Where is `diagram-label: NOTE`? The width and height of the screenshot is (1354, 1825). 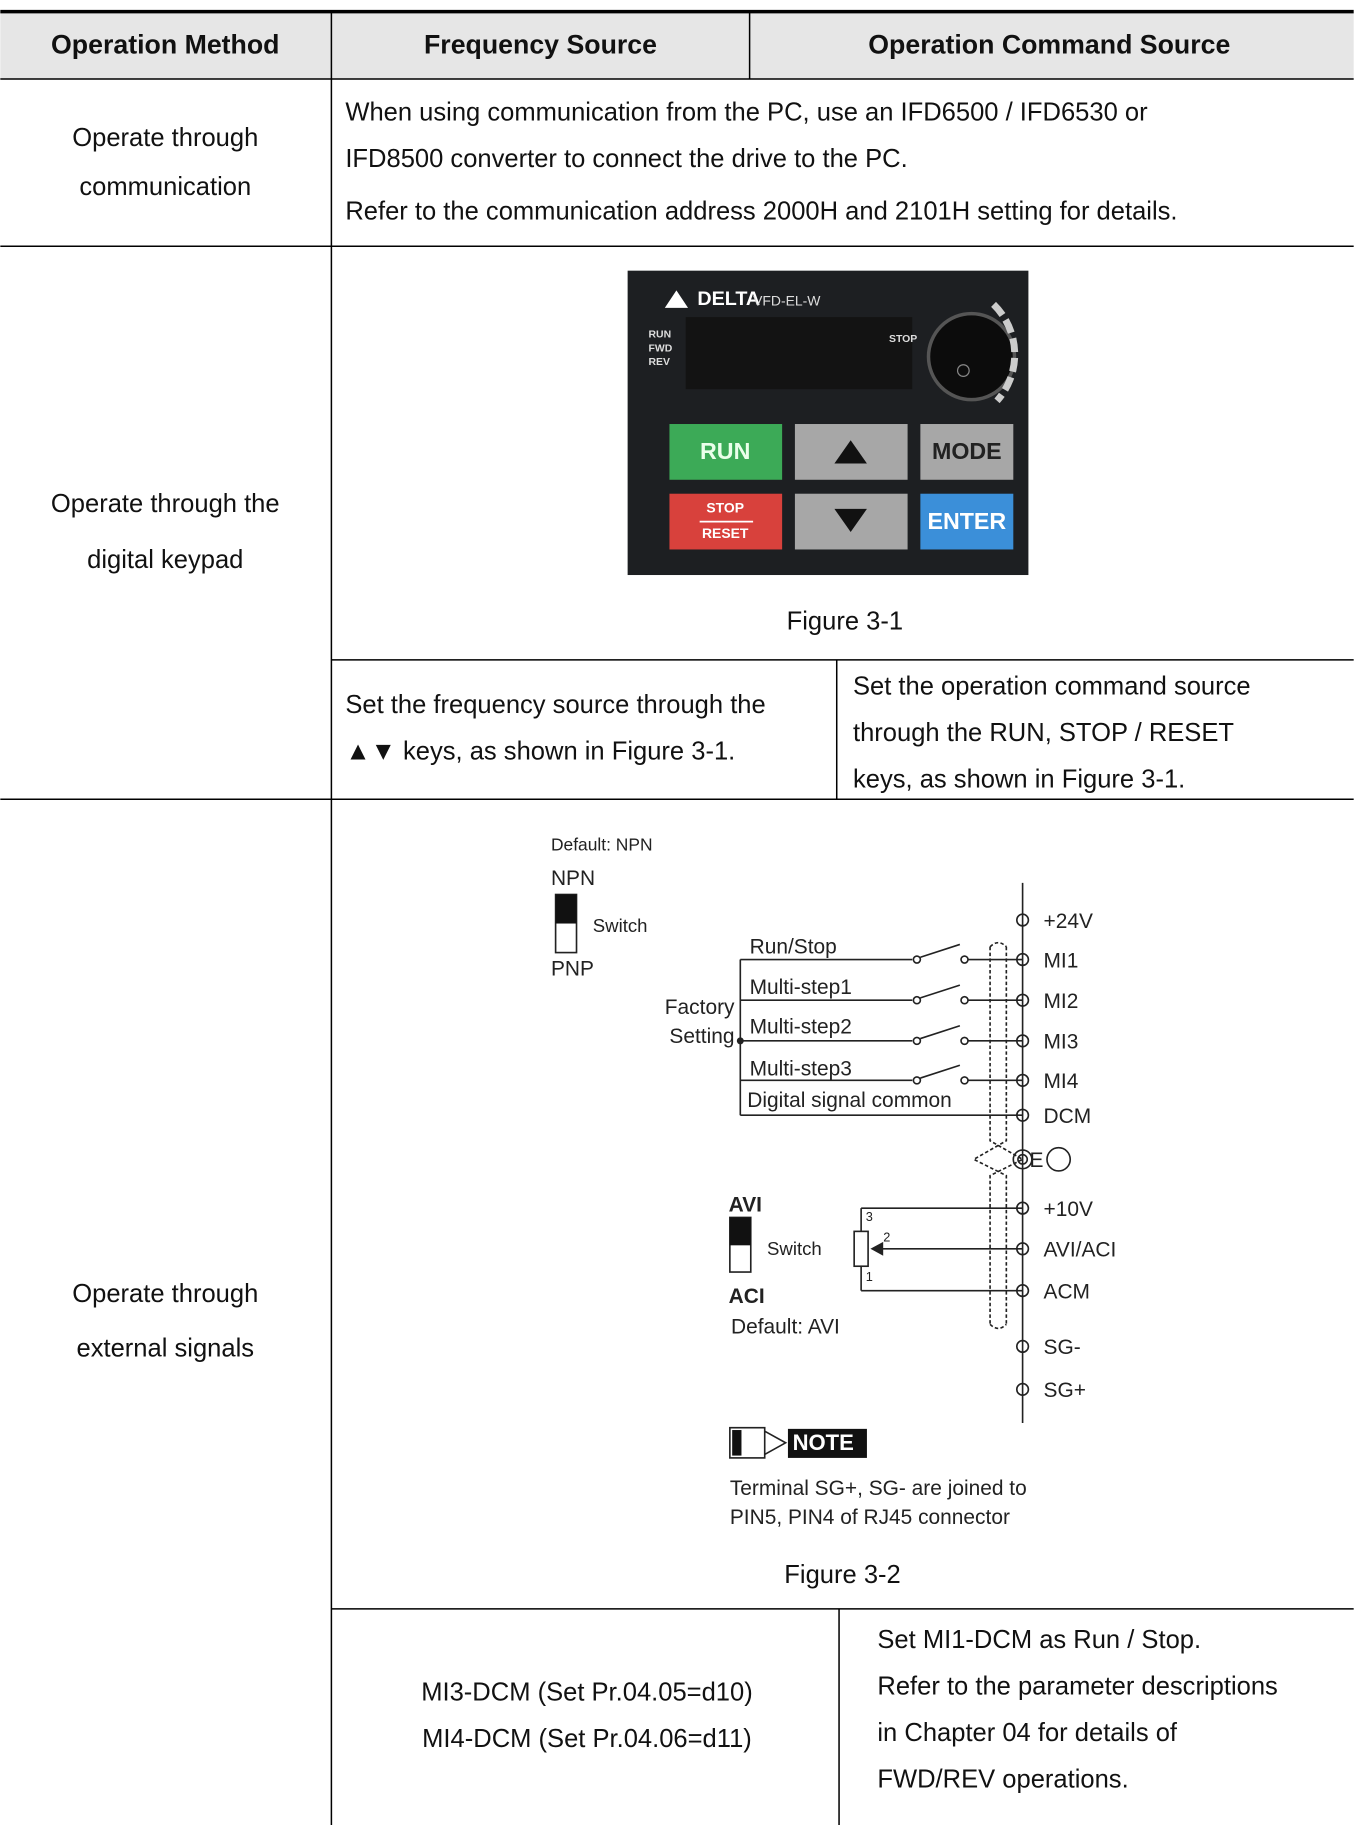 diagram-label: NOTE is located at coordinates (823, 1442).